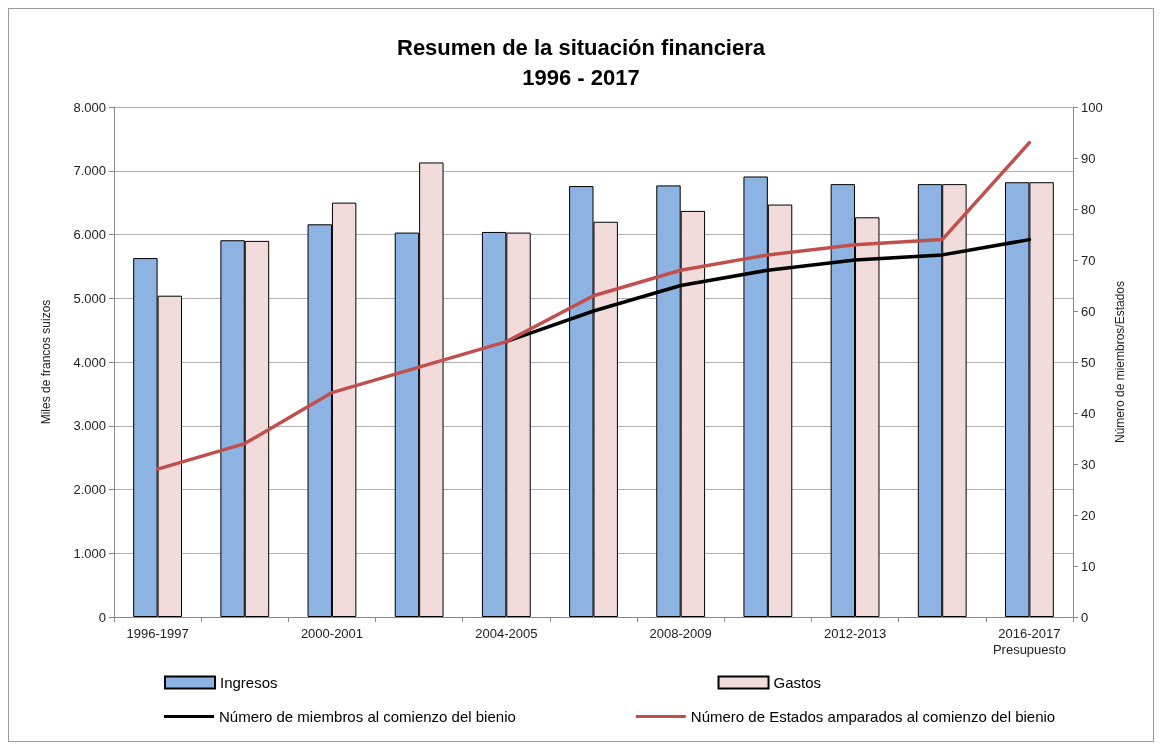  I want to click on y2-tick-label: 0, so click(1085, 617).